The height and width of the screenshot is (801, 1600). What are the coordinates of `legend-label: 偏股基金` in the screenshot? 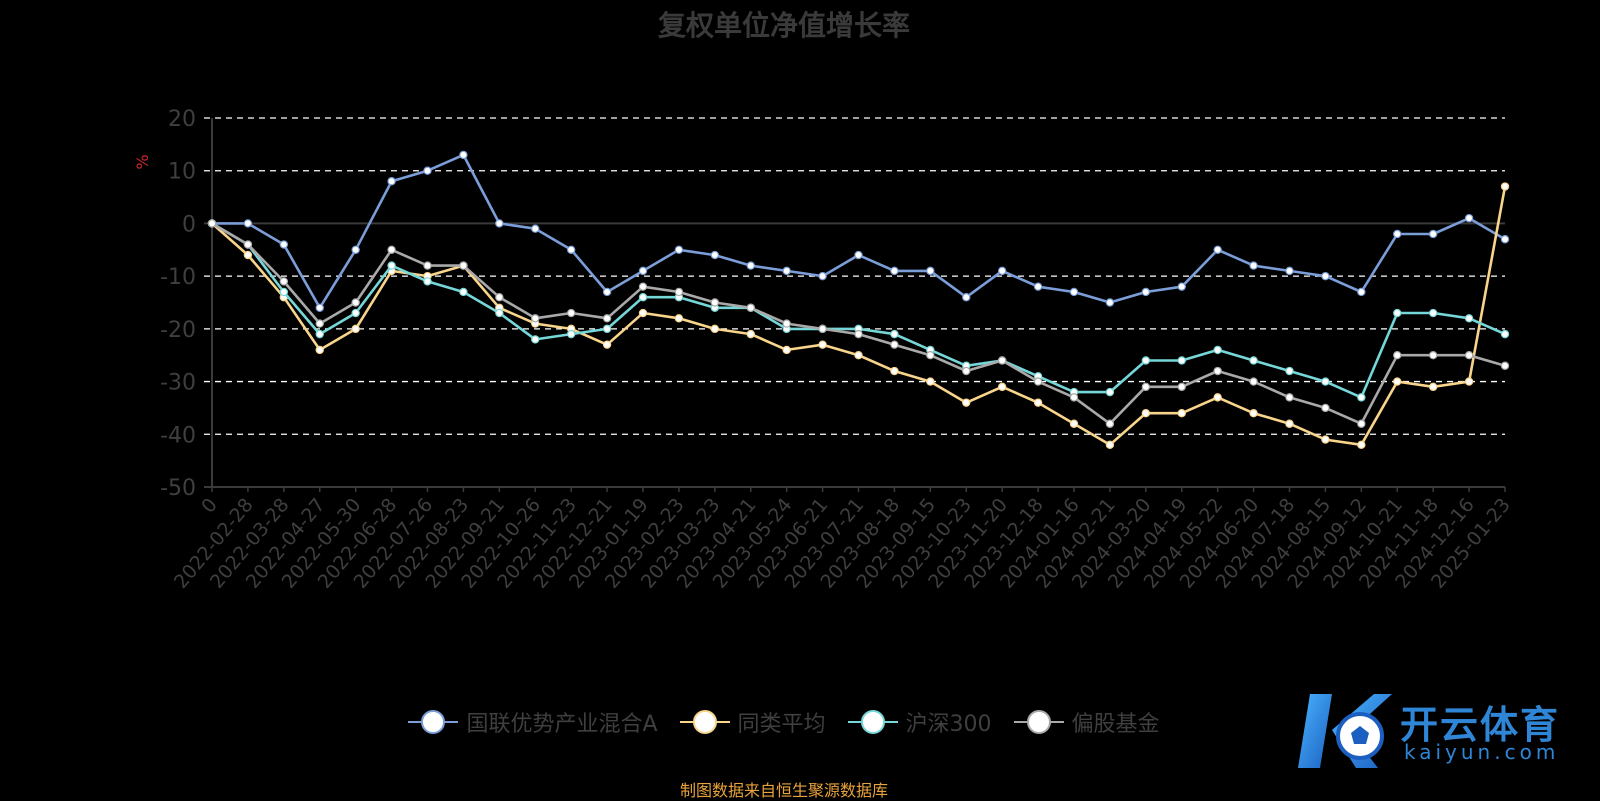 It's located at (1115, 724).